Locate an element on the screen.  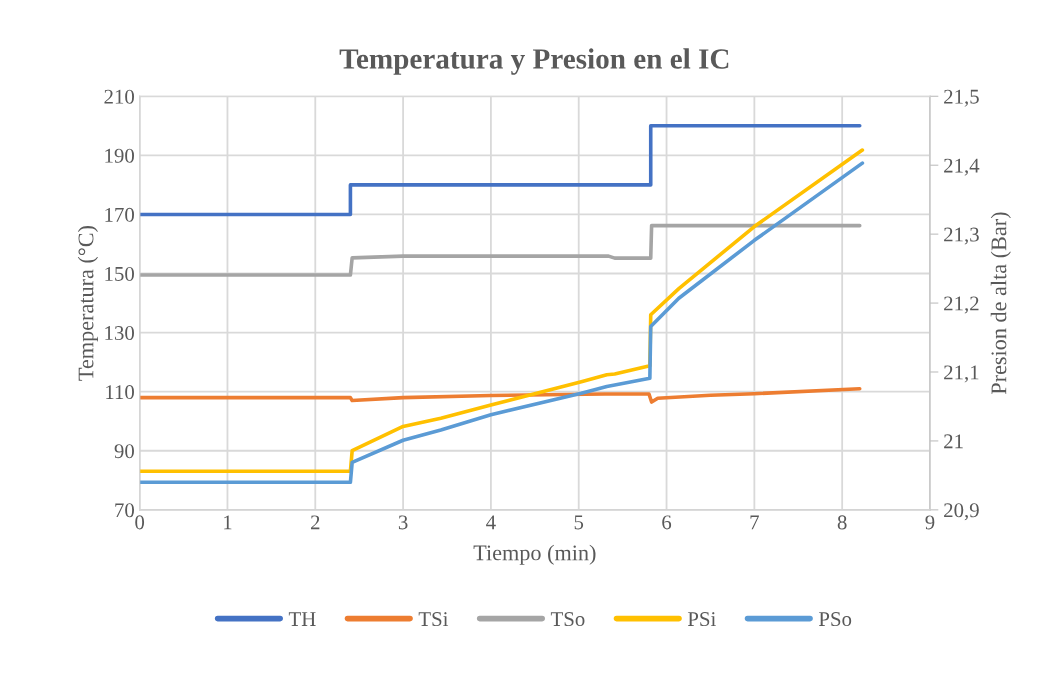
y-tick-label: 90 is located at coordinates (124, 451).